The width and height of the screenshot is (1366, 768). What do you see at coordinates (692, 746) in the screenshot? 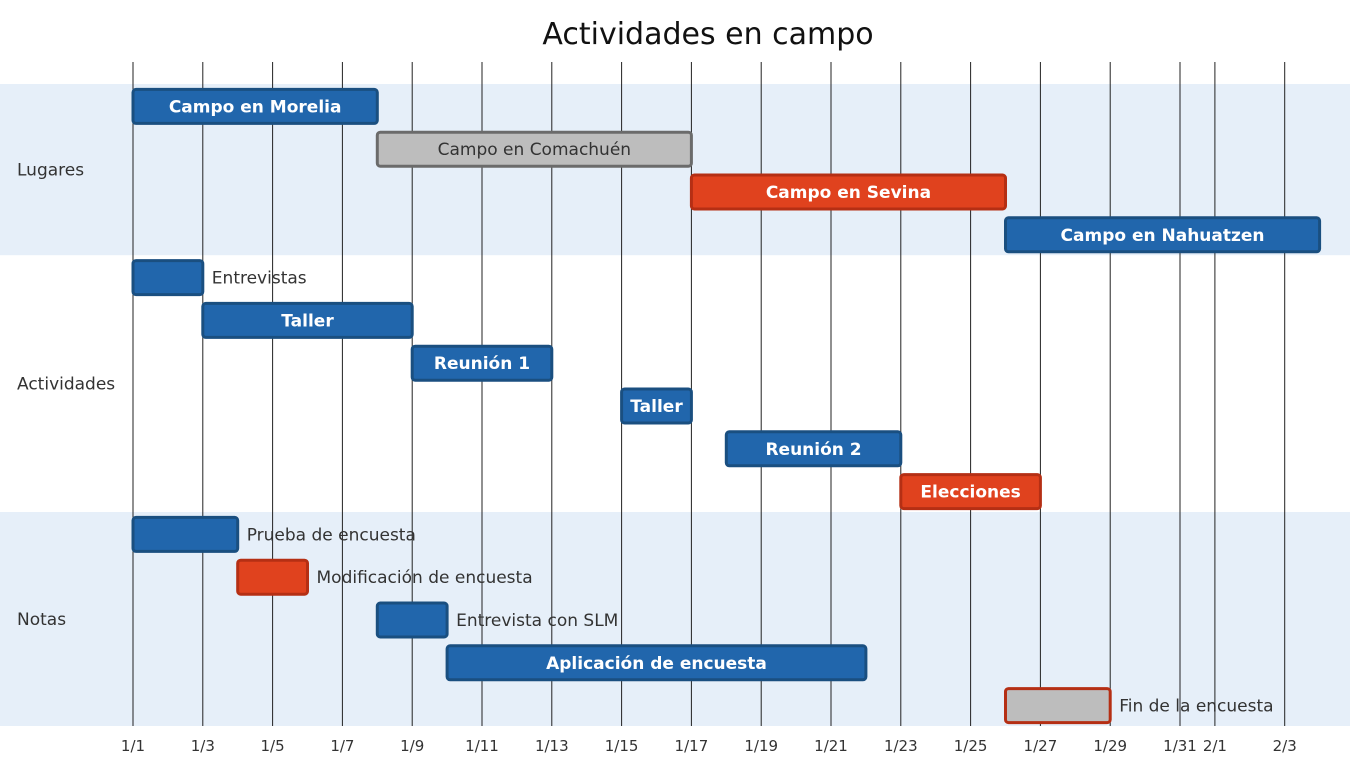
I see `x-tick-label: 1/17` at bounding box center [692, 746].